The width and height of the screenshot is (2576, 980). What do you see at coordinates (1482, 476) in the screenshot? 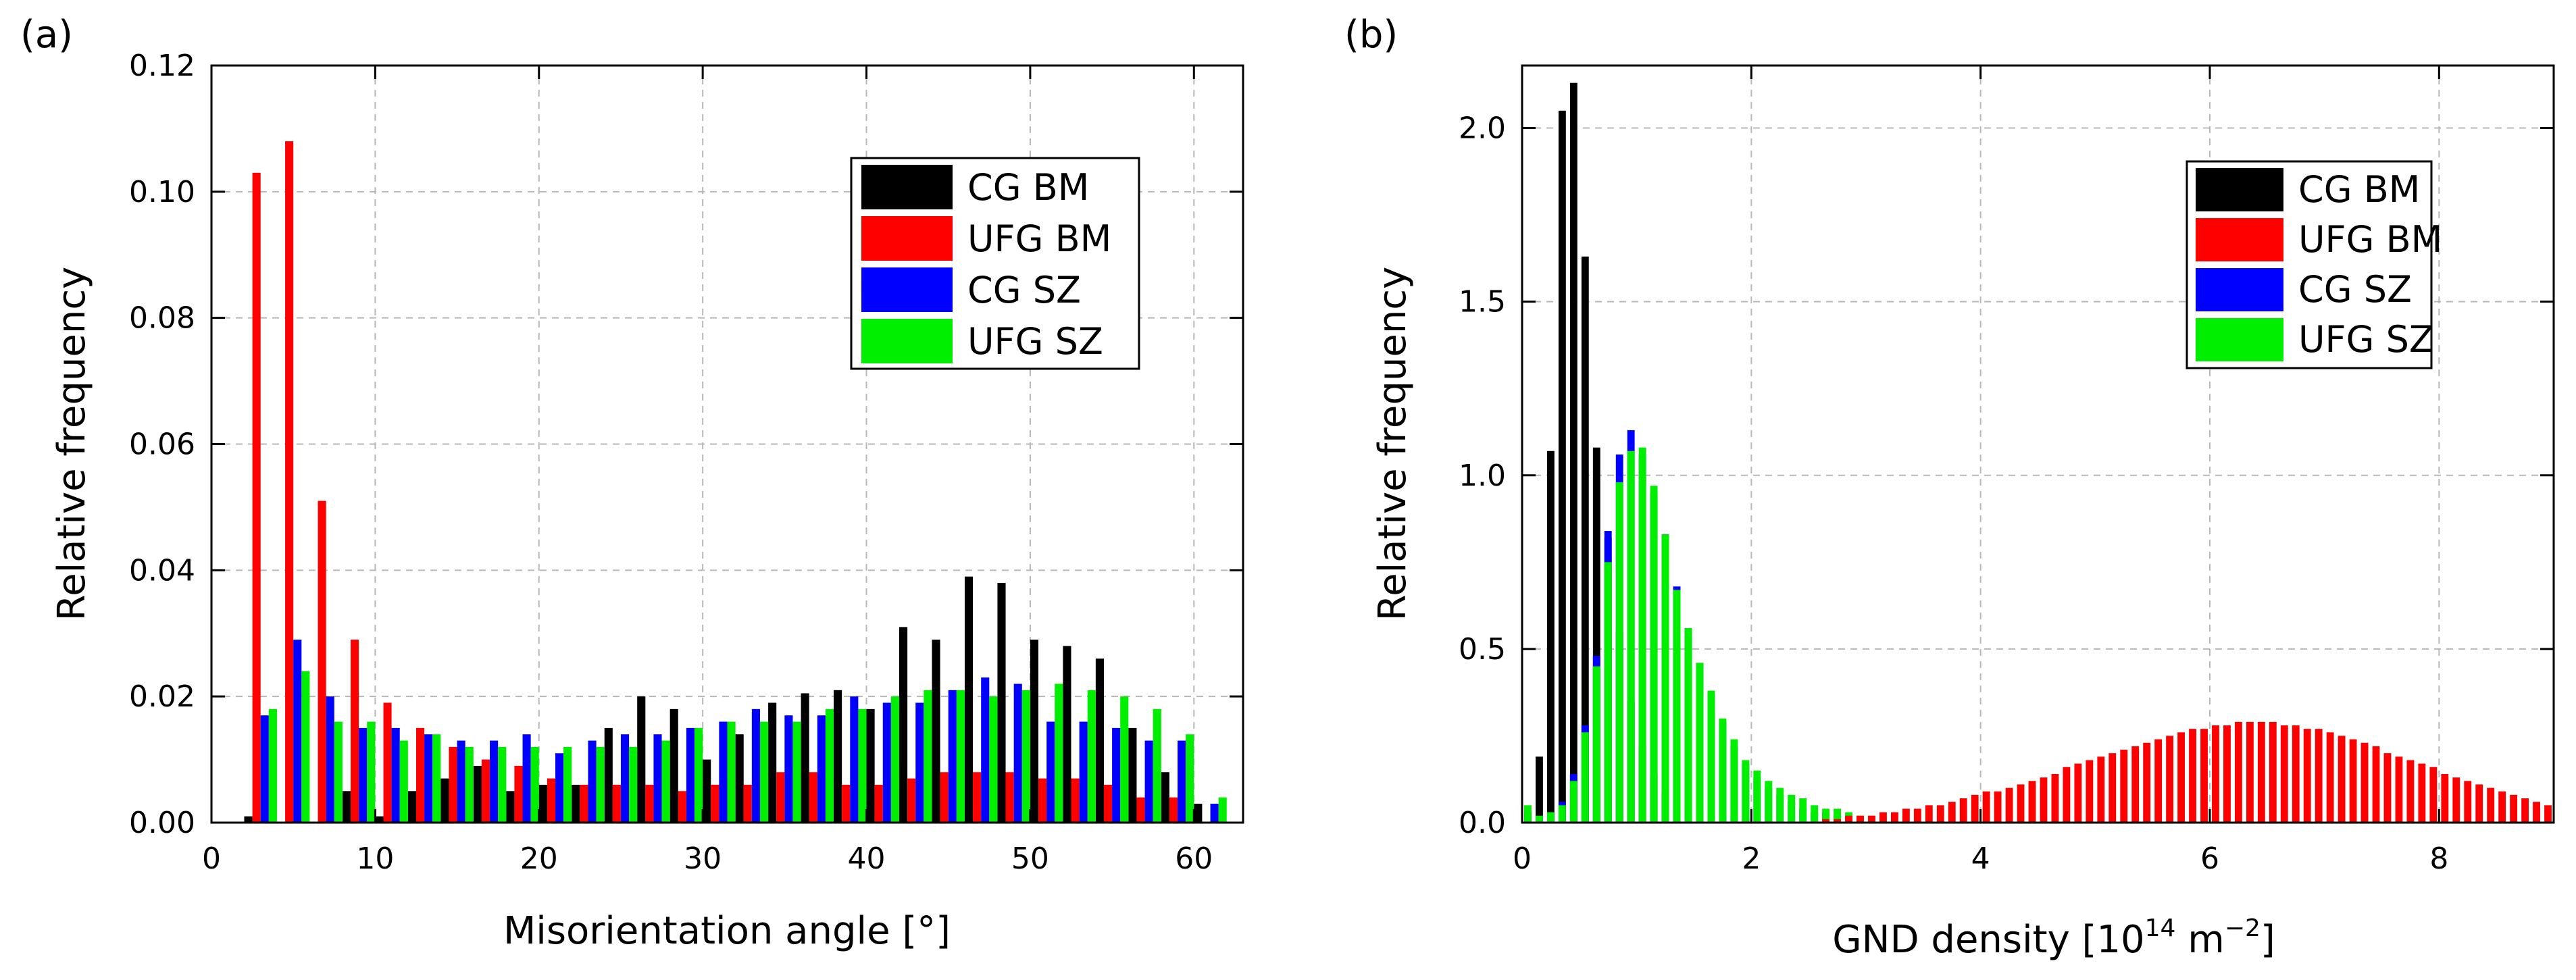
I see `y-tick-label-b: 1.0` at bounding box center [1482, 476].